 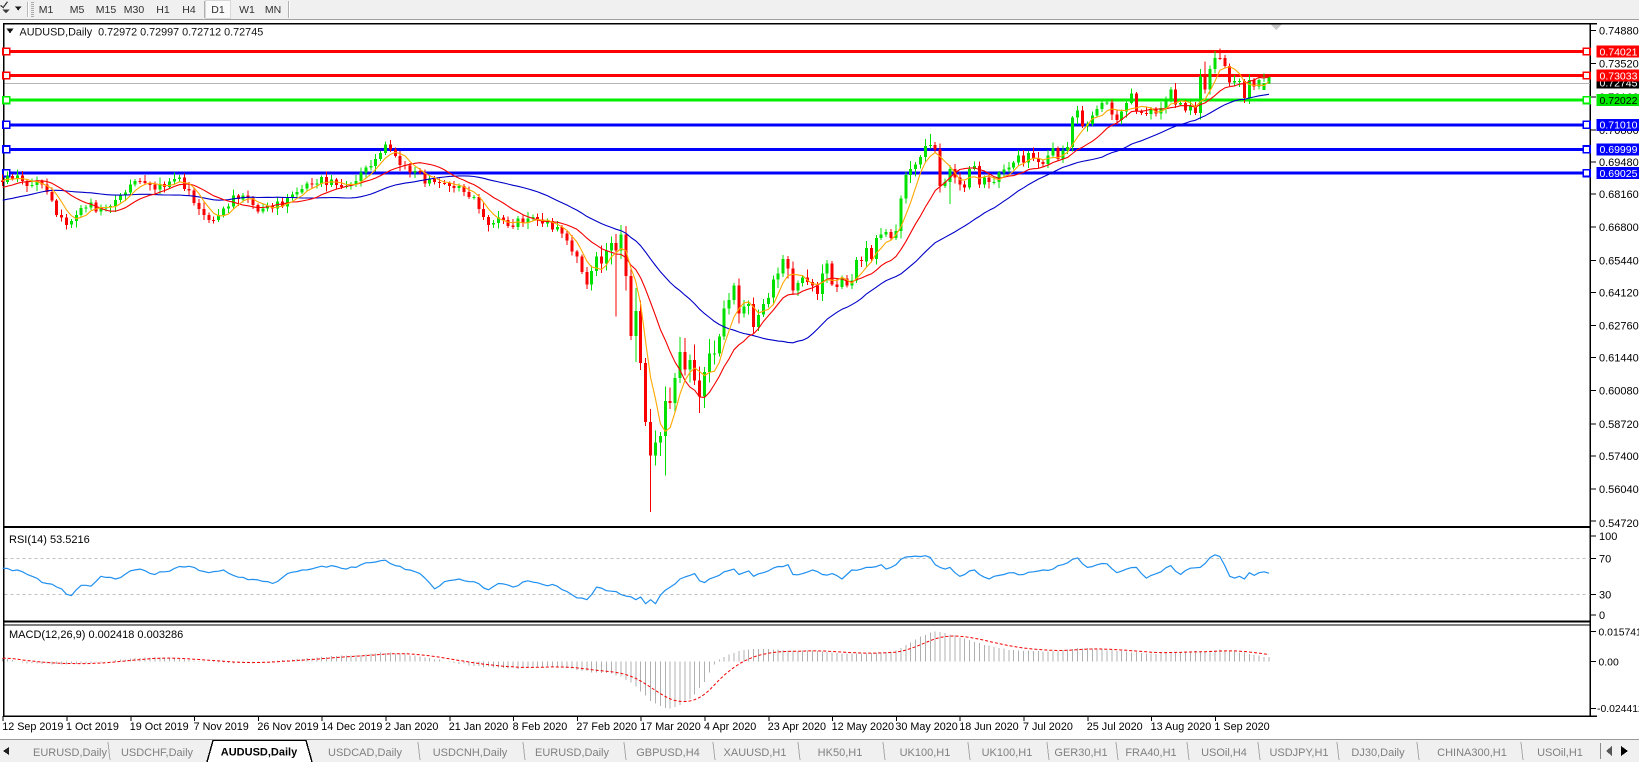 I want to click on svg-text: H1, so click(x=163, y=10).